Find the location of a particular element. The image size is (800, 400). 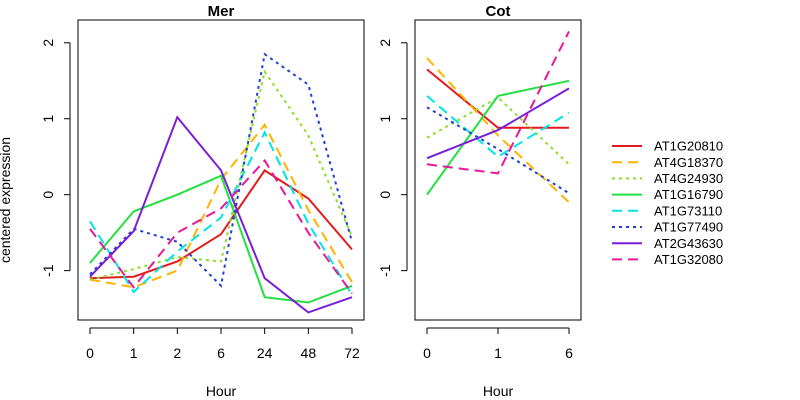

series-line-at2g43630 is located at coordinates (498, 123).